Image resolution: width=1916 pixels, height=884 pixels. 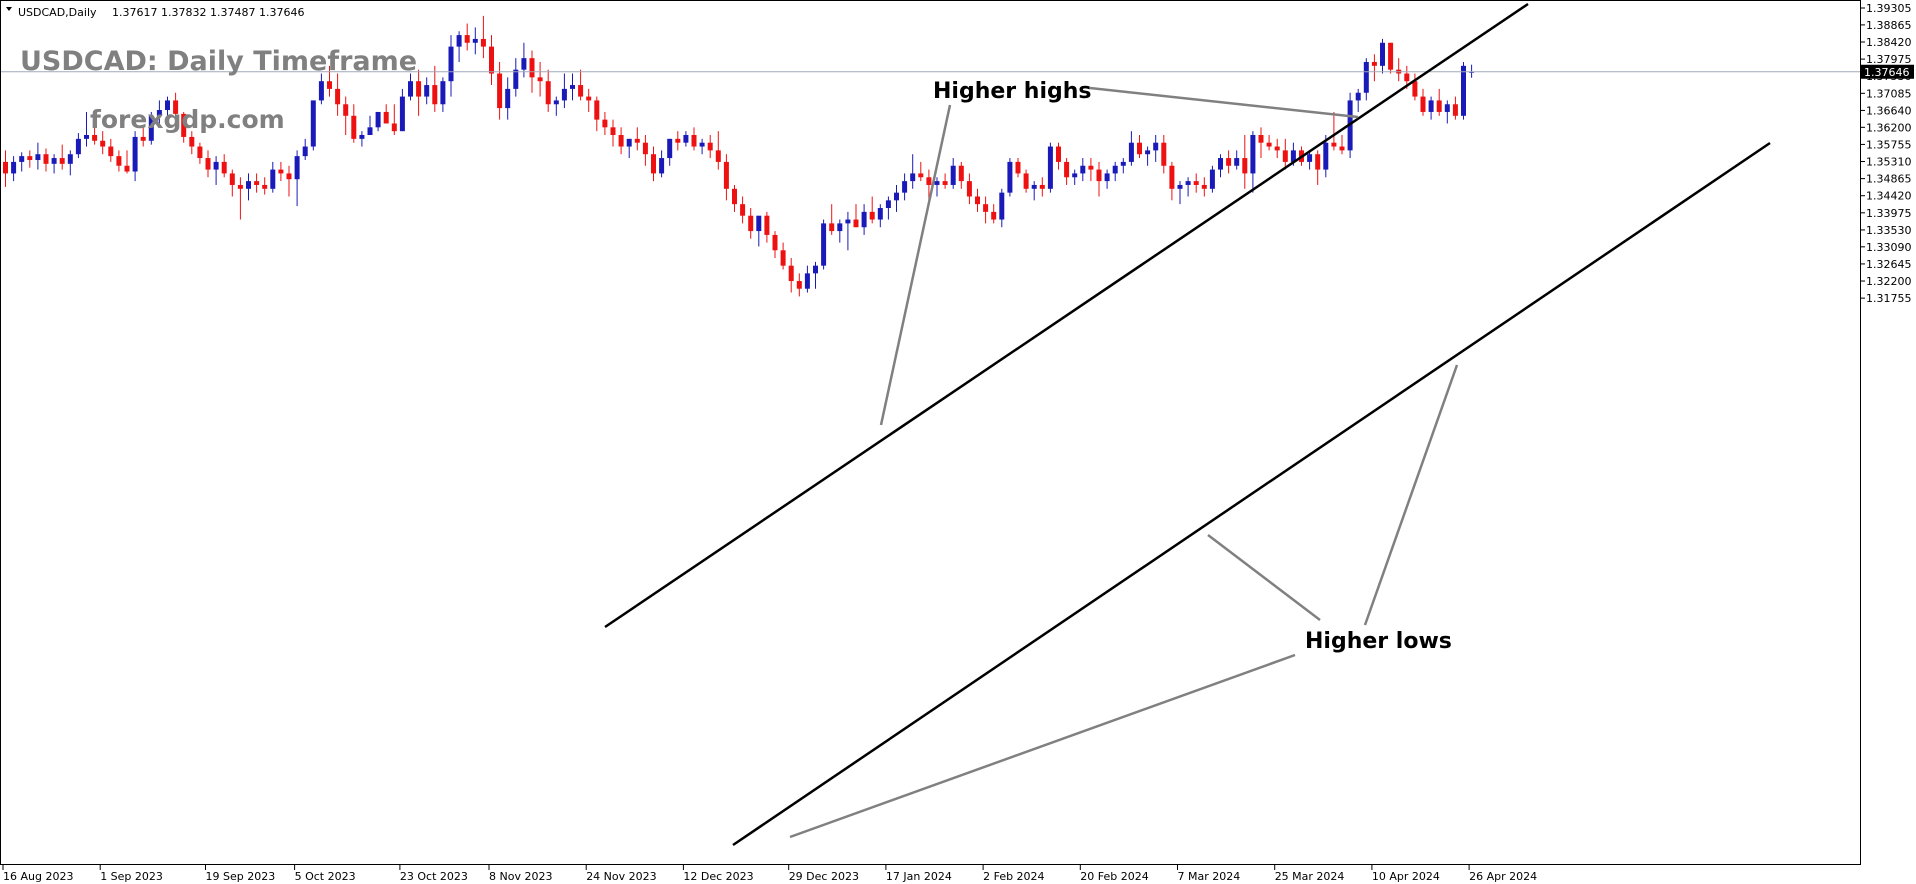 I want to click on annotation-higher-lows: Higher lows, so click(x=1378, y=641).